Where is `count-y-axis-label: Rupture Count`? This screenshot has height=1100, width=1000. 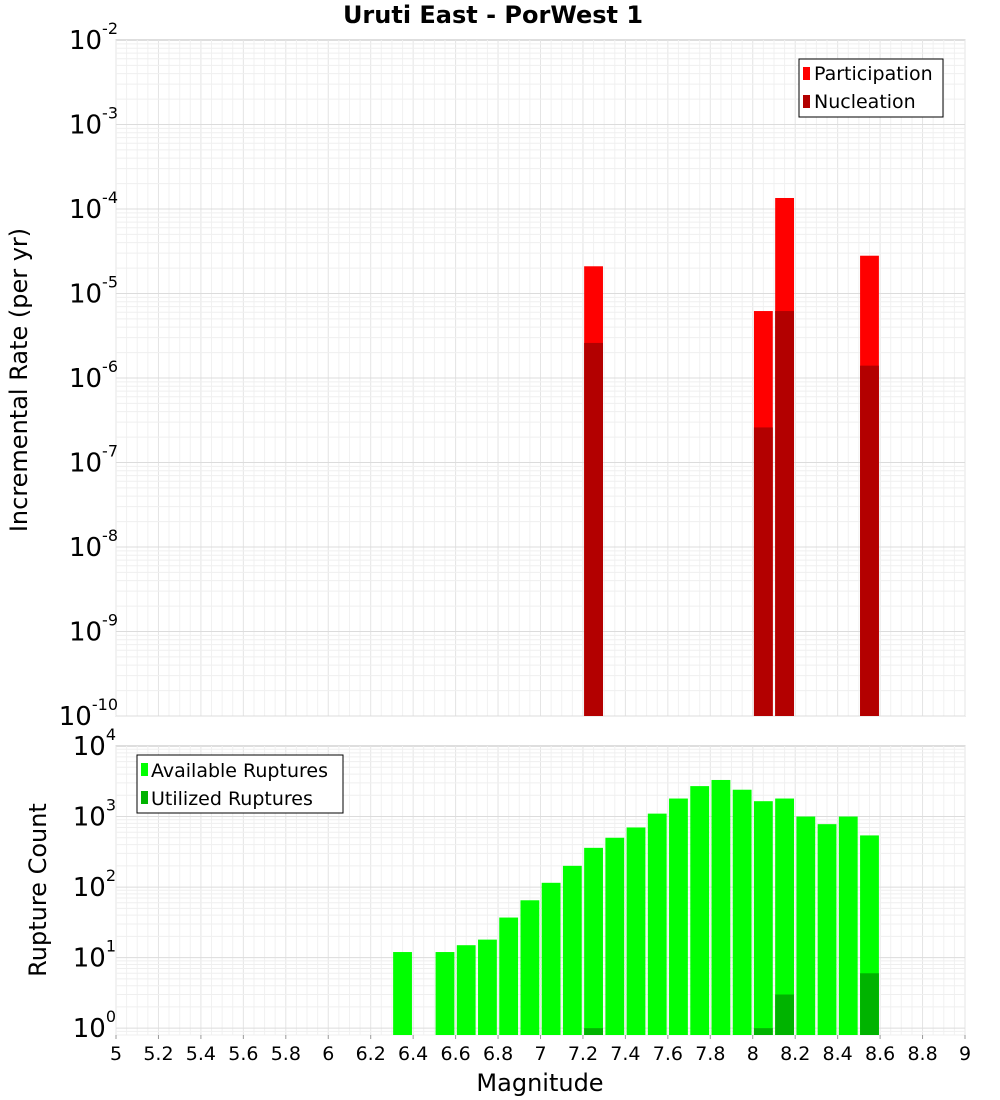 count-y-axis-label: Rupture Count is located at coordinates (38, 890).